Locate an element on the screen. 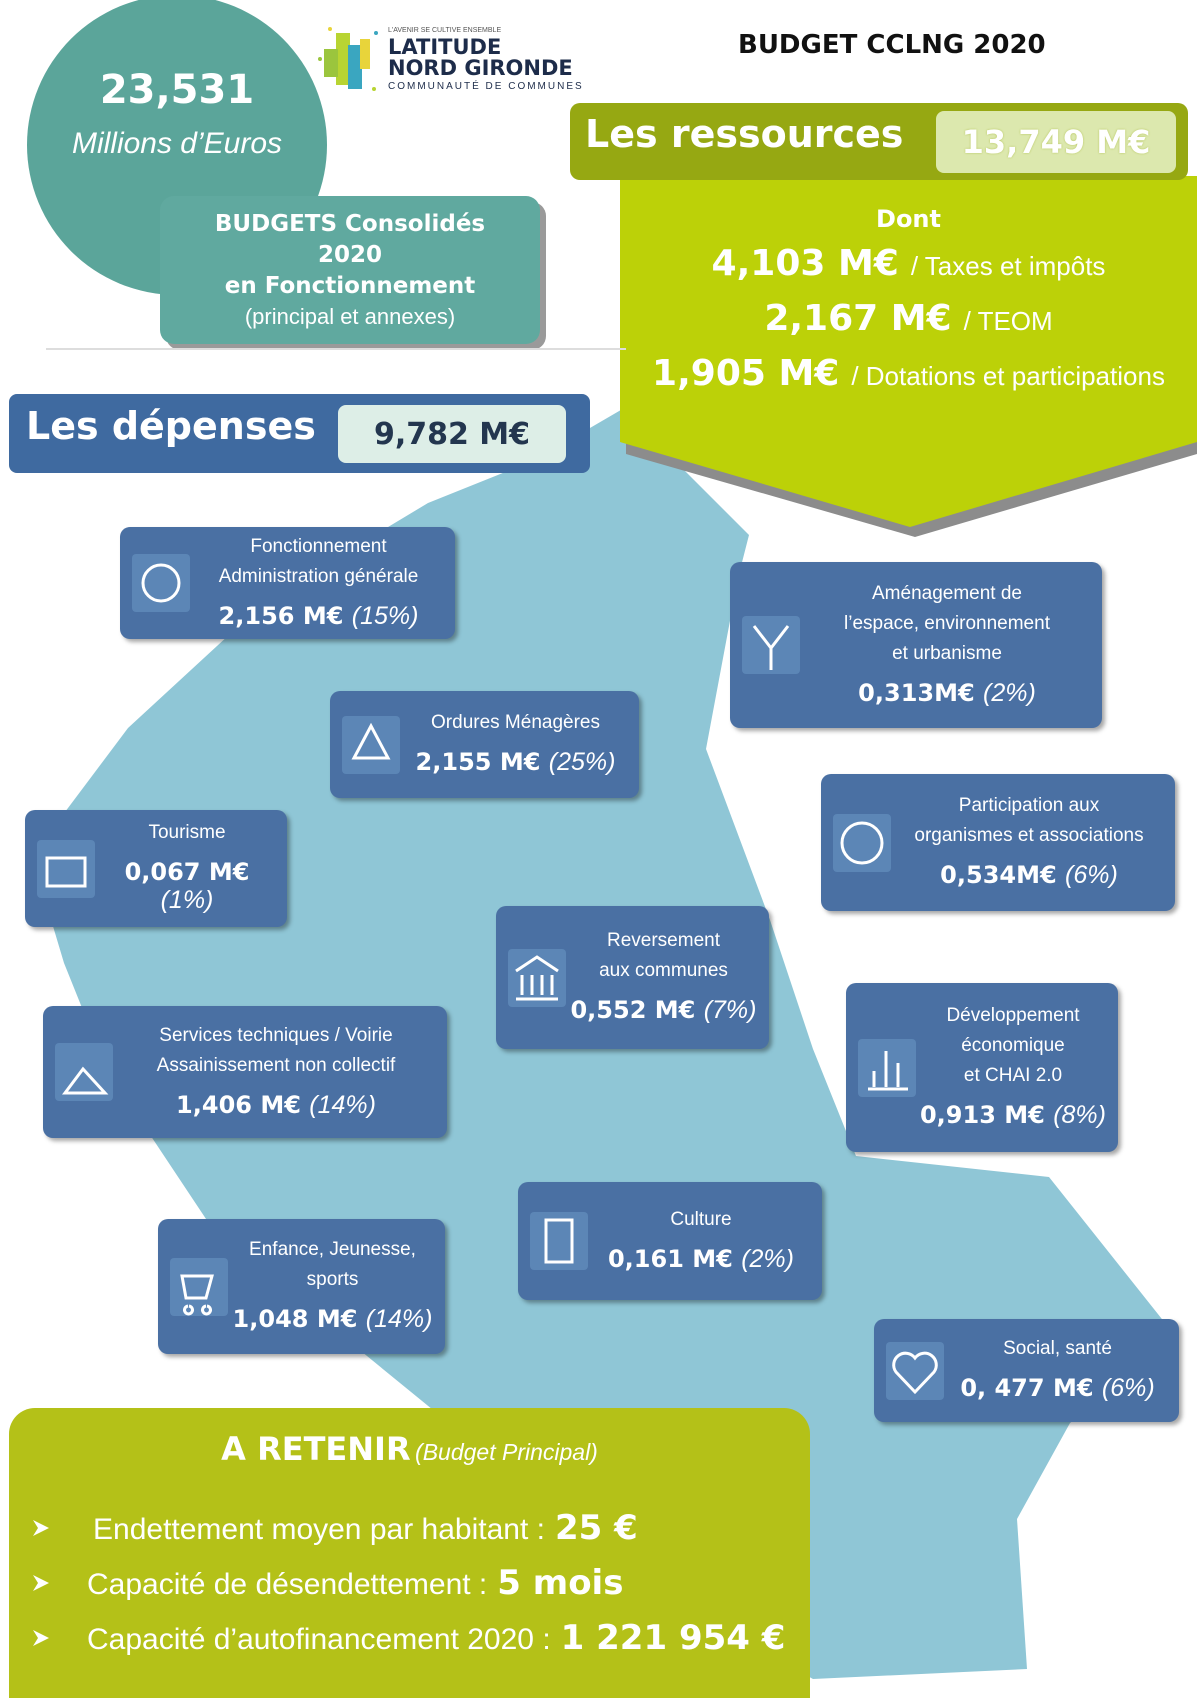 Image resolution: width=1197 pixels, height=1698 pixels. expense-amount: 2,156 M€ is located at coordinates (281, 615).